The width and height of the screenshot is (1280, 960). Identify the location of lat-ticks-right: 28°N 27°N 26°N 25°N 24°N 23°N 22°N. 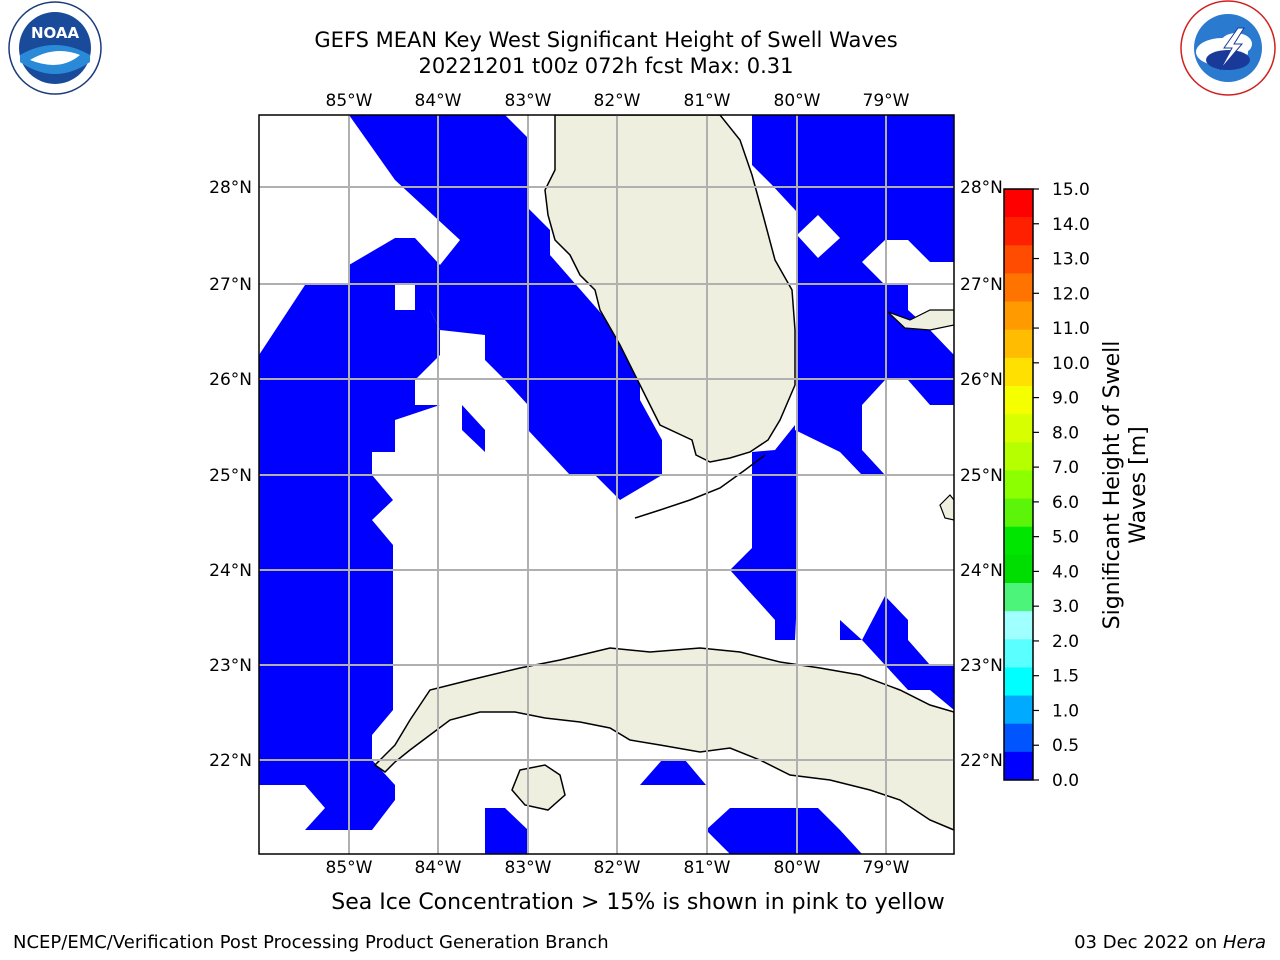
(981, 474).